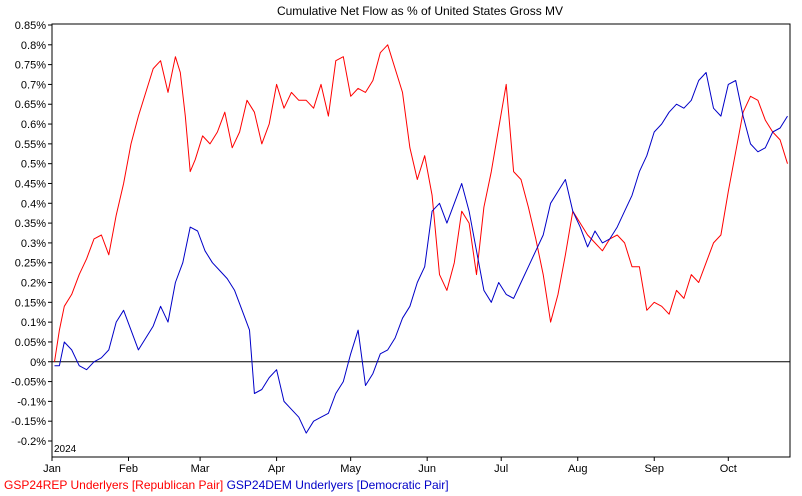 This screenshot has height=496, width=802. I want to click on y-tick-label: 0.7%, so click(33, 85).